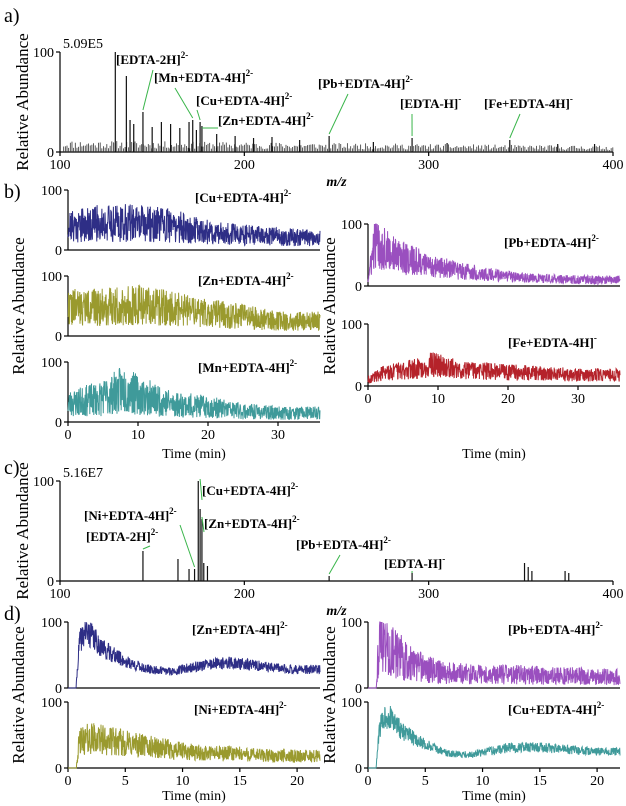 The image size is (626, 806). What do you see at coordinates (22, 101) in the screenshot?
I see `a-y-title: Relative Abundance` at bounding box center [22, 101].